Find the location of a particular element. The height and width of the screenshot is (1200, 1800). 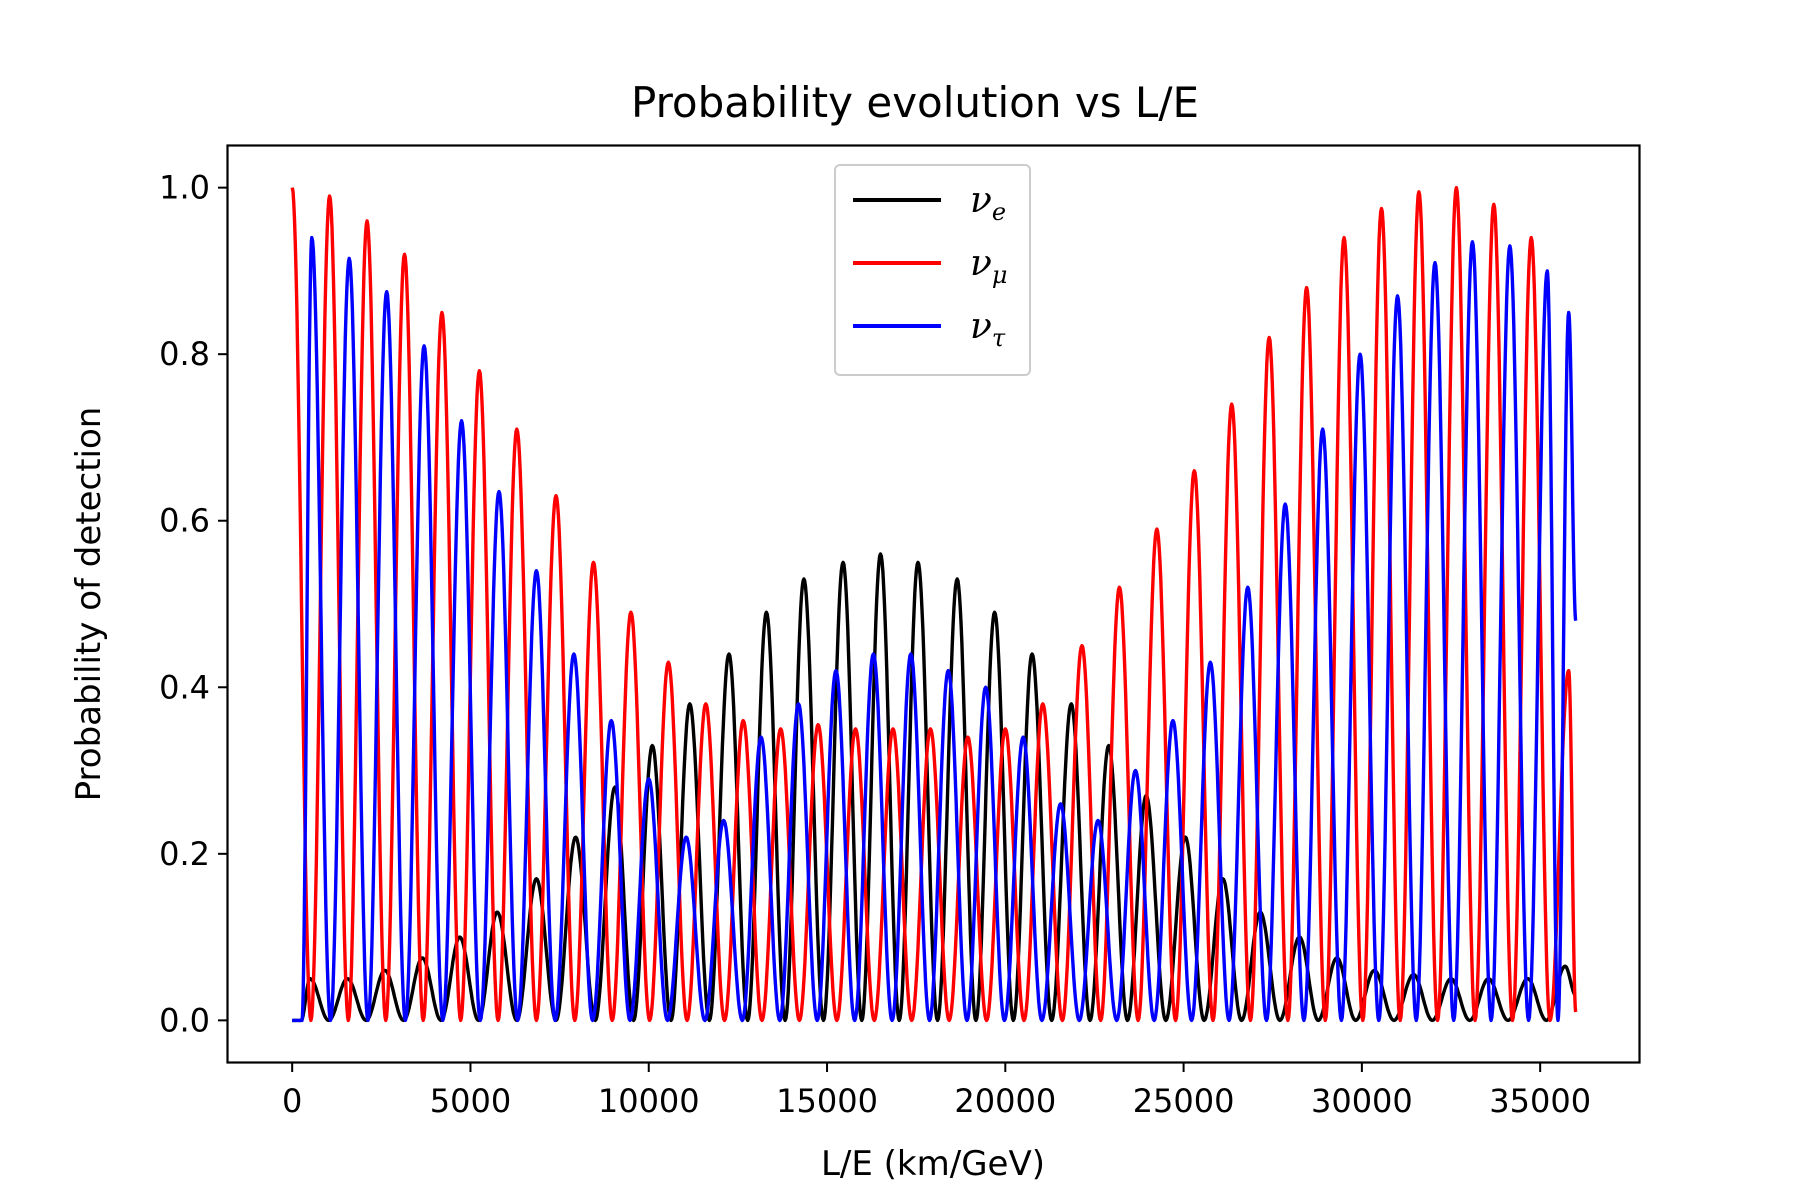

x-tick-label: 25000 is located at coordinates (1184, 1101).